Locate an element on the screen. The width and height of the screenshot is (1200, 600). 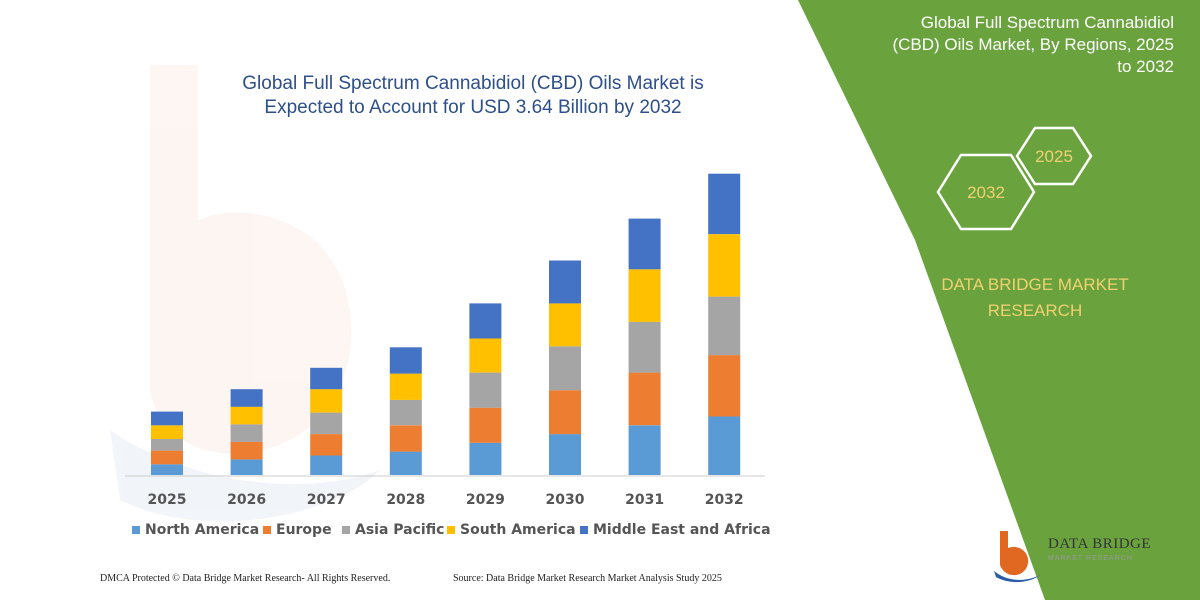
logo-tagline: MARKET RESEARCH is located at coordinates (1090, 558).